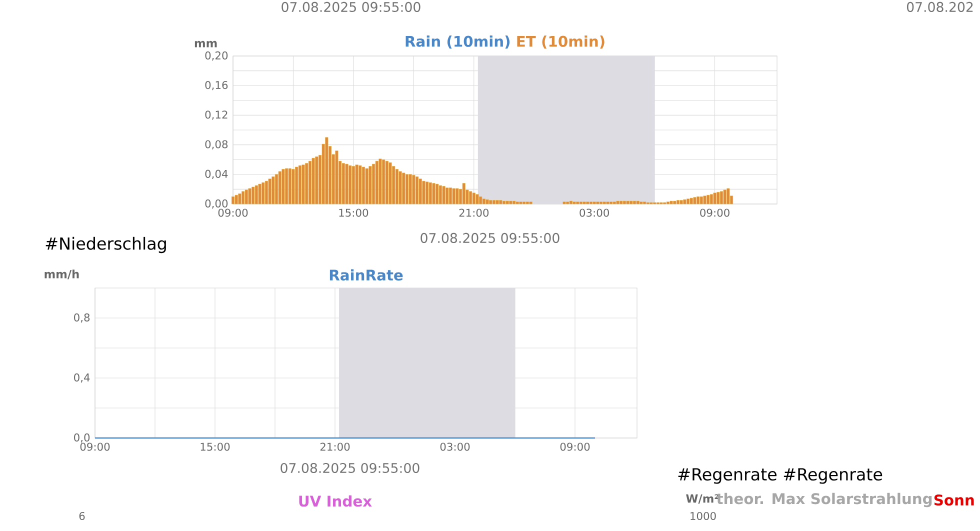  I want to click on y-tick-label: 0,04, so click(216, 174).